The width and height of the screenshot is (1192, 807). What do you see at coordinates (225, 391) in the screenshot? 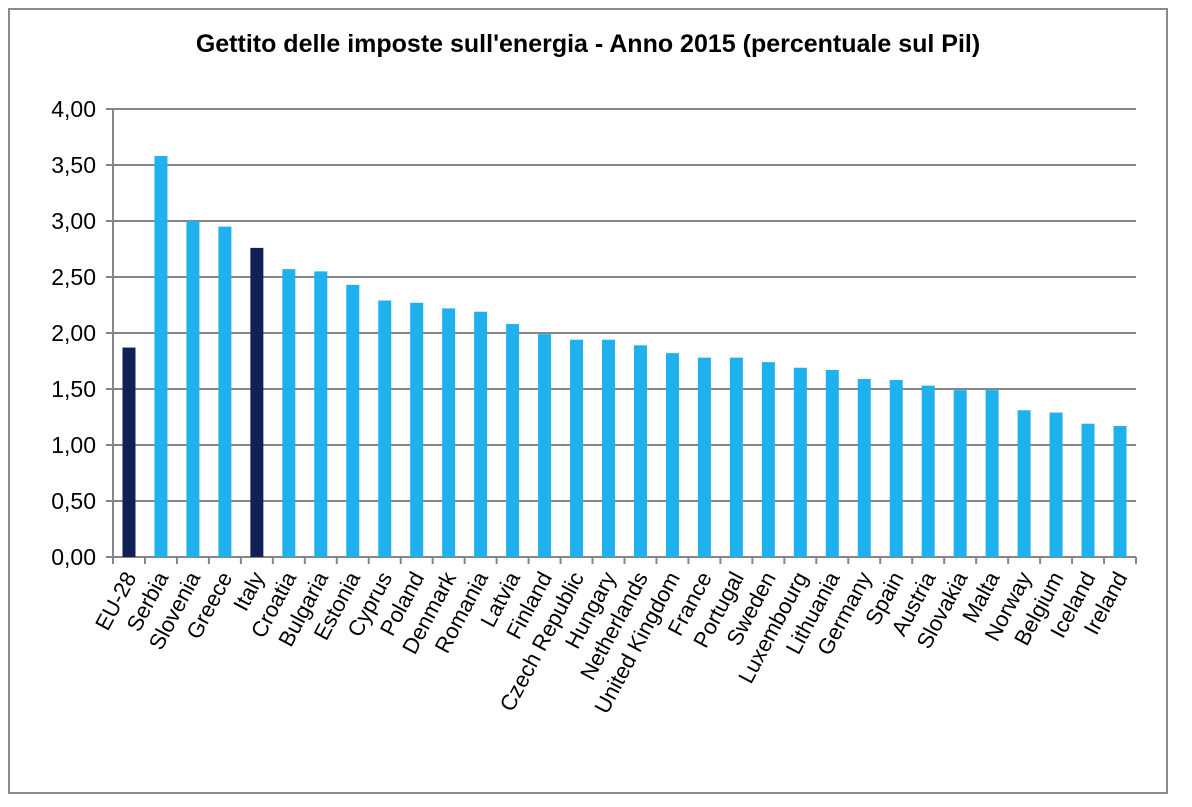
I see `bar-greece` at bounding box center [225, 391].